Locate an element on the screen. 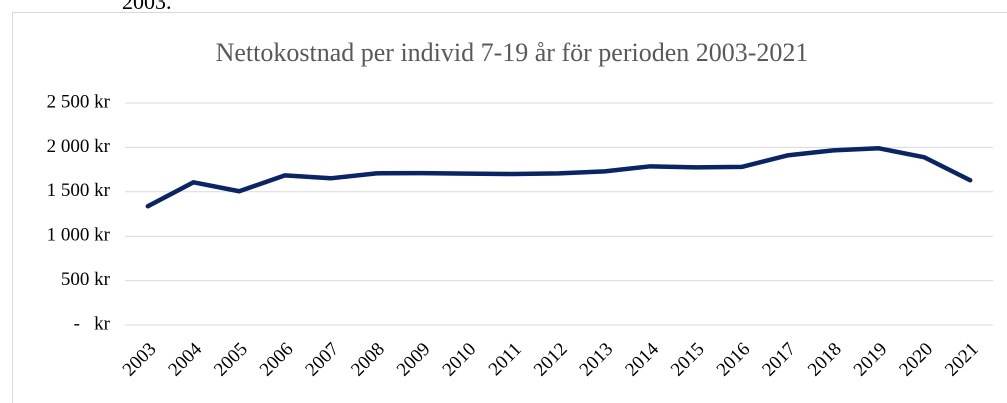 The image size is (1007, 403). x-tick-label: 2009 is located at coordinates (414, 360).